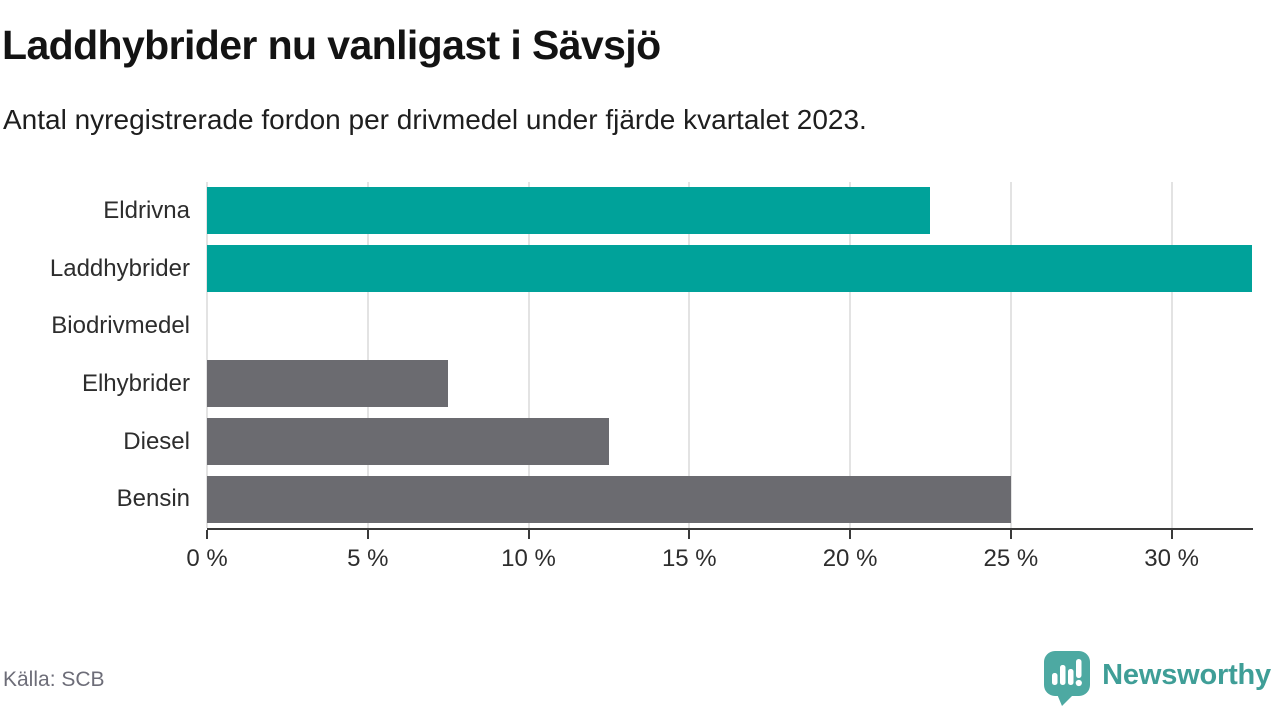 The image size is (1280, 720). I want to click on x-tick-label: 5 %, so click(368, 558).